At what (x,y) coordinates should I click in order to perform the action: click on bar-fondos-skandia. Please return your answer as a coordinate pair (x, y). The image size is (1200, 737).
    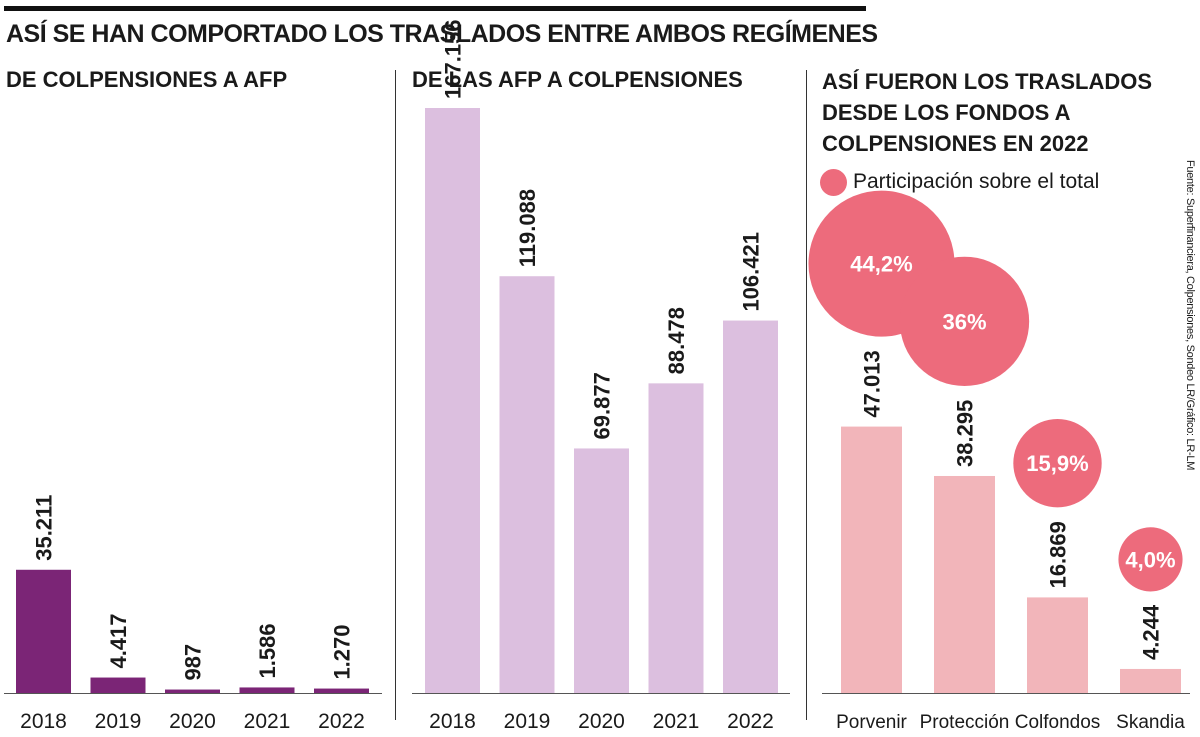
    Looking at the image, I should click on (1150, 680).